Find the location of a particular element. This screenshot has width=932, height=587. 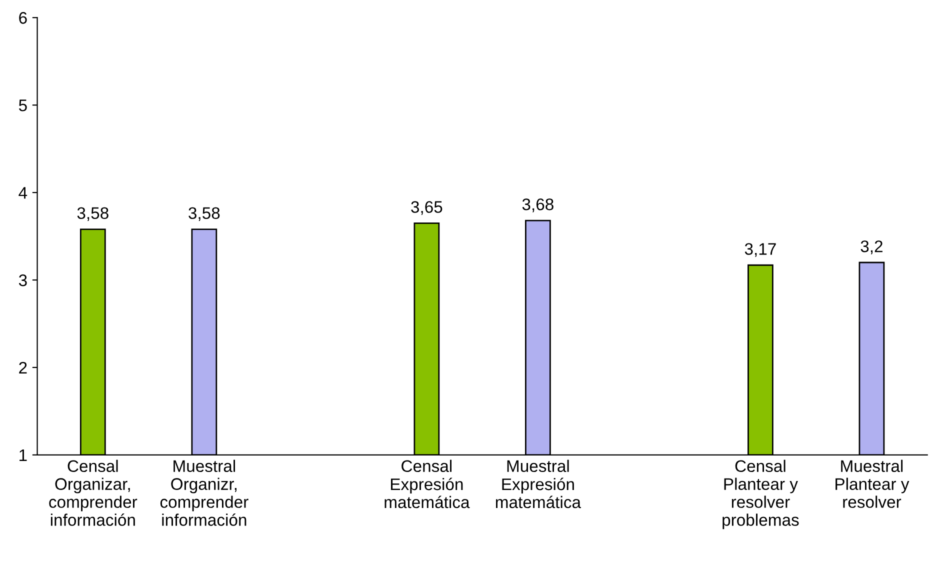

y-tick-label: 2 is located at coordinates (23, 368).